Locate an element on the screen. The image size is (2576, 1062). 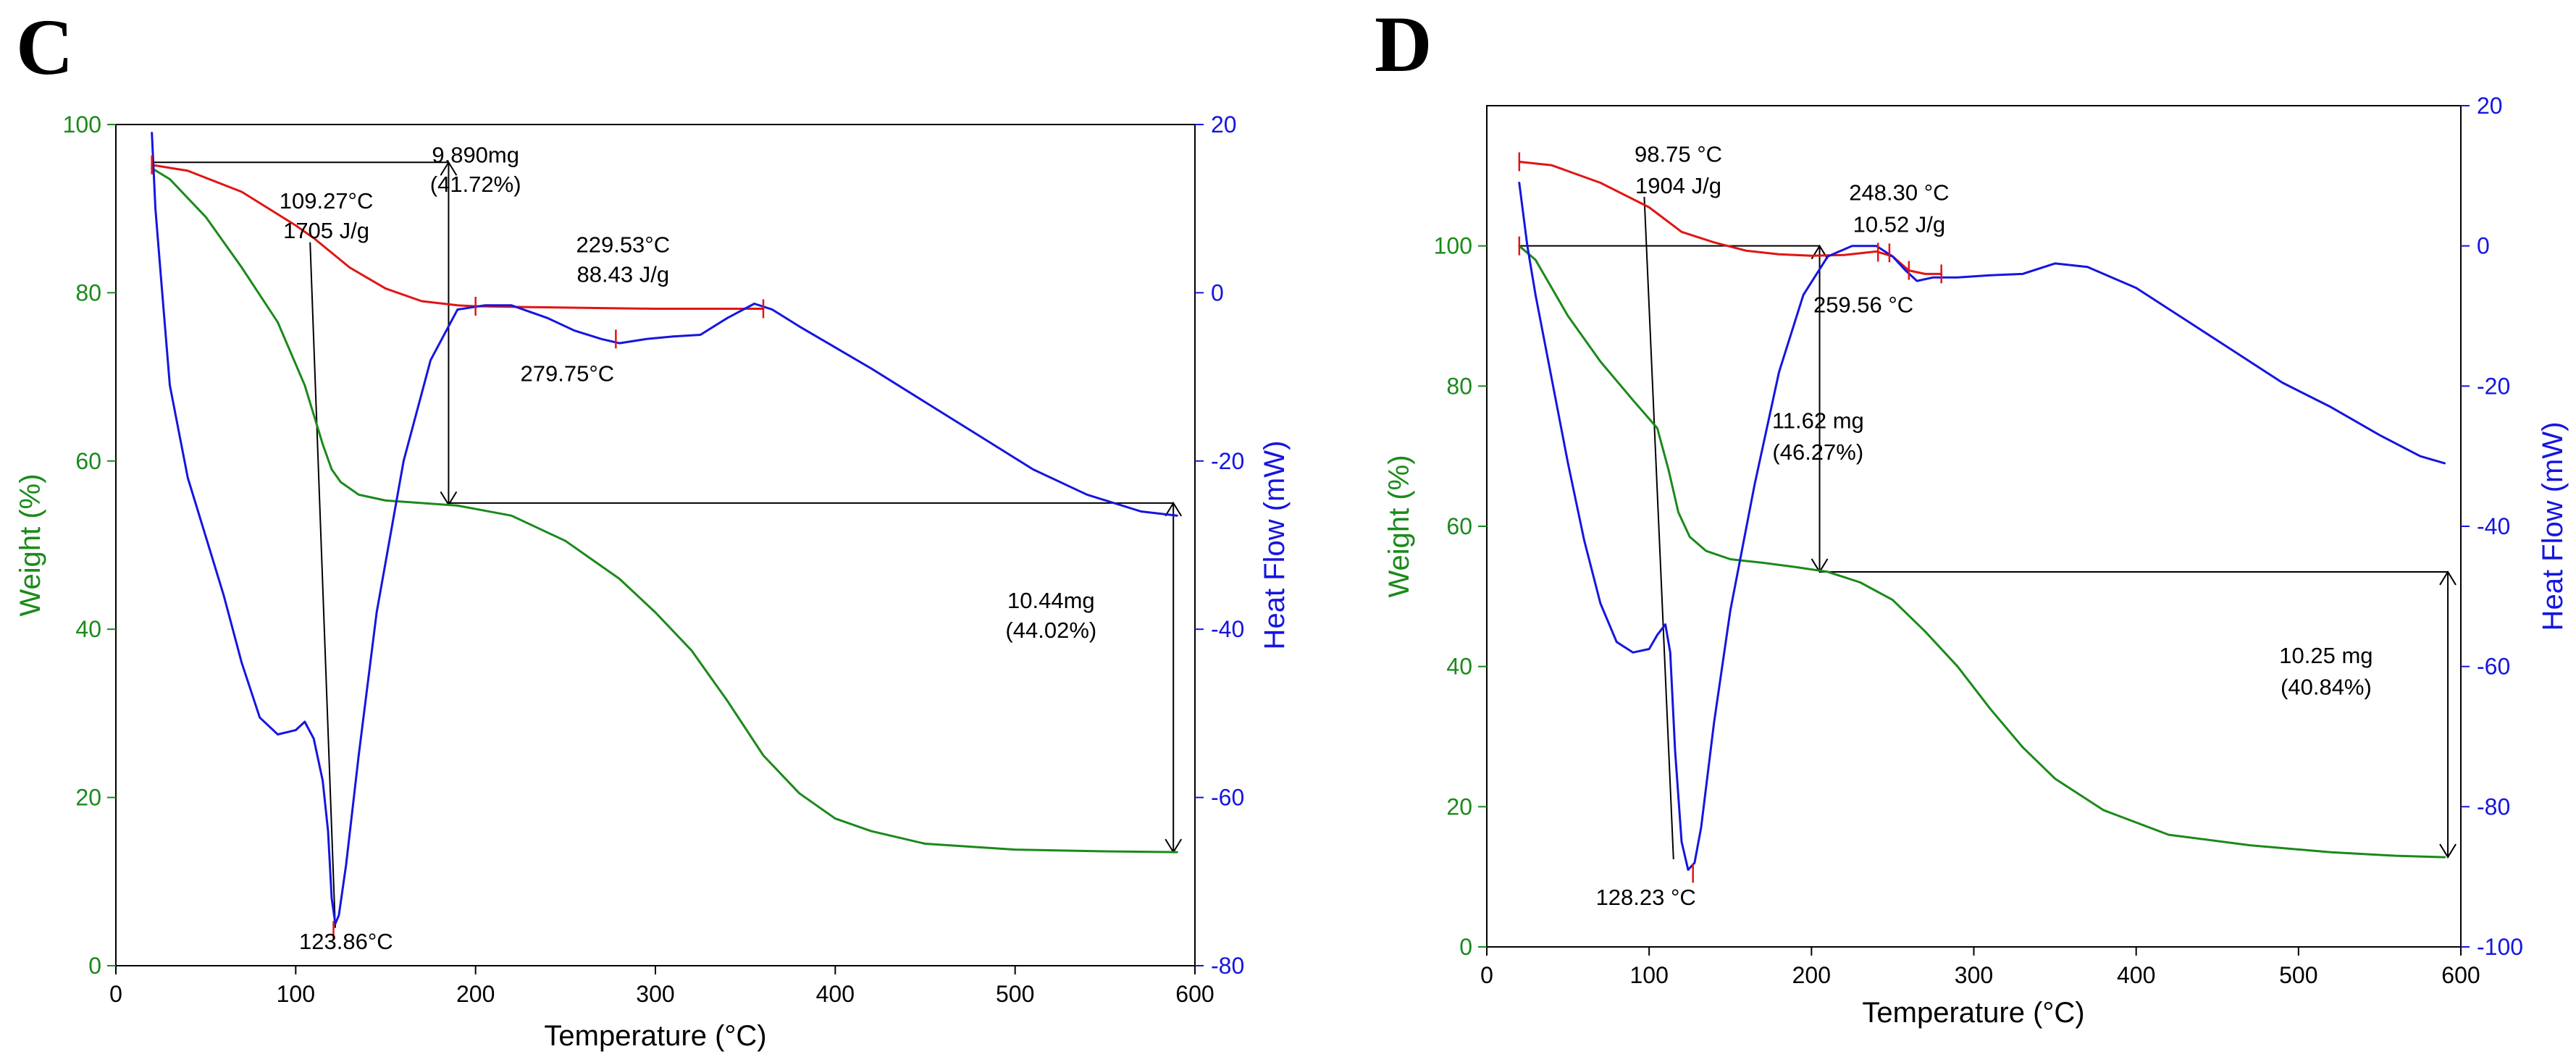
annotation-label: 88.43 J/g is located at coordinates (623, 274).